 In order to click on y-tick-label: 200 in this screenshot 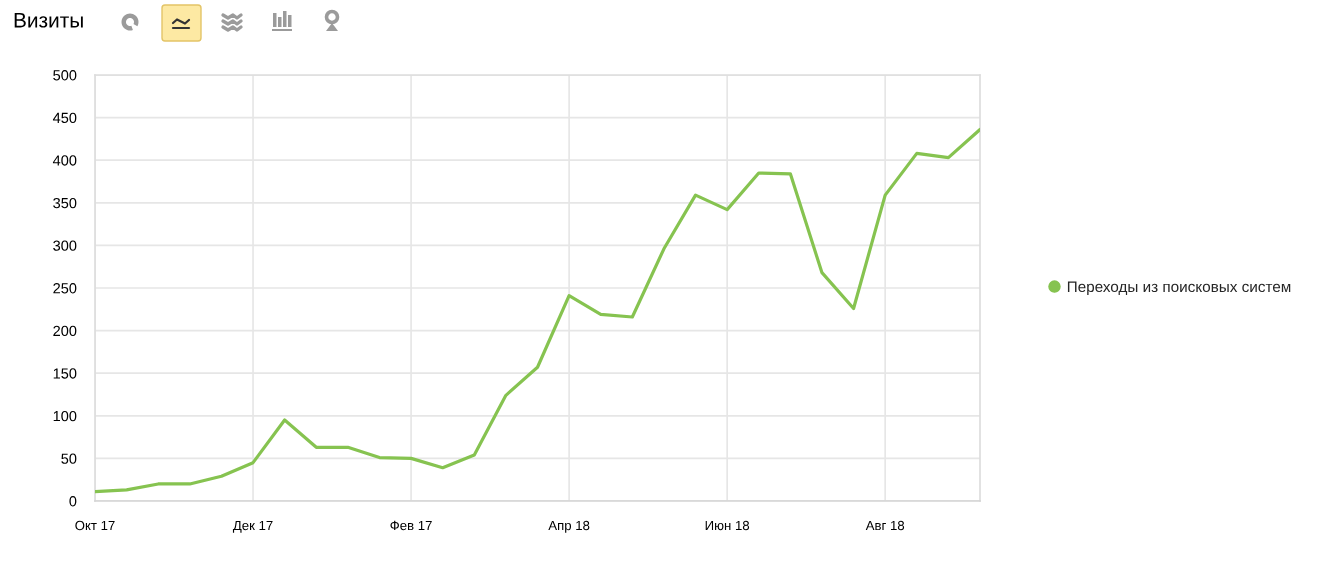, I will do `click(65, 331)`.